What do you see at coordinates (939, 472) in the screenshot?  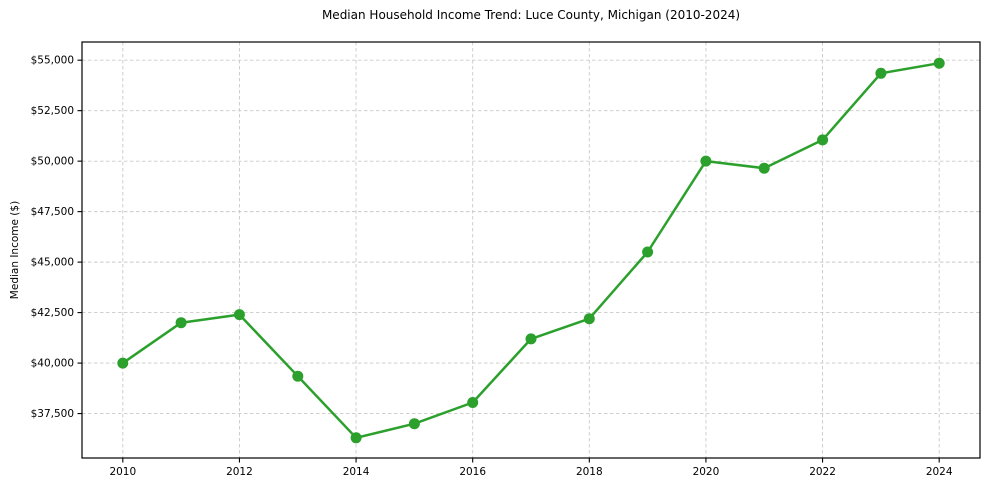 I see `x-tick-label: 2024` at bounding box center [939, 472].